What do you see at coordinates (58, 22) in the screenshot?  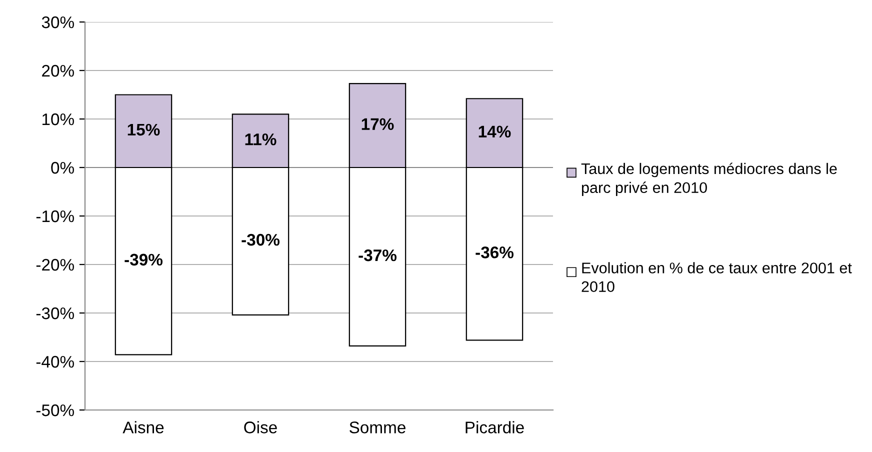 I see `y-tick-label: 30%` at bounding box center [58, 22].